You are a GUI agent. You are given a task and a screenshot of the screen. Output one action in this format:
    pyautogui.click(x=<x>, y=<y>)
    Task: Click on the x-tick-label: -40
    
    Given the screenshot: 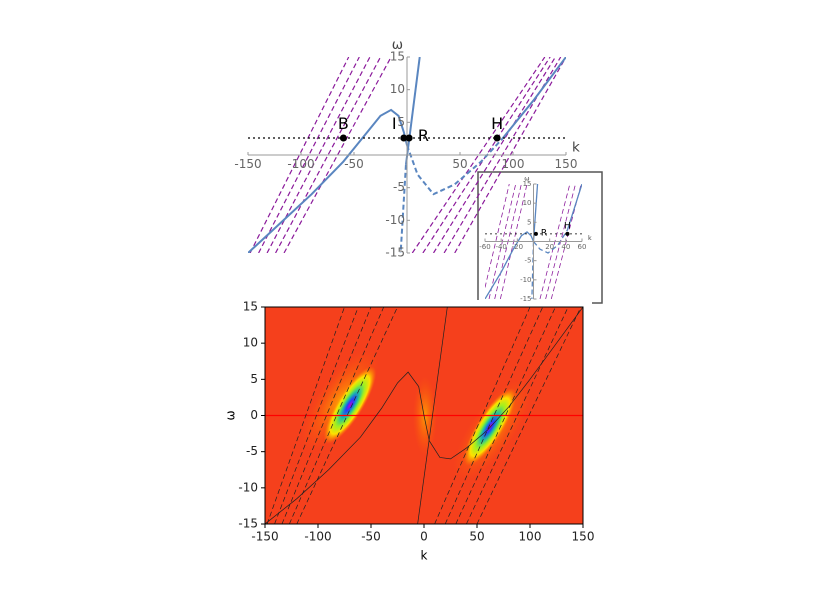 What is the action you would take?
    pyautogui.click(x=500, y=247)
    